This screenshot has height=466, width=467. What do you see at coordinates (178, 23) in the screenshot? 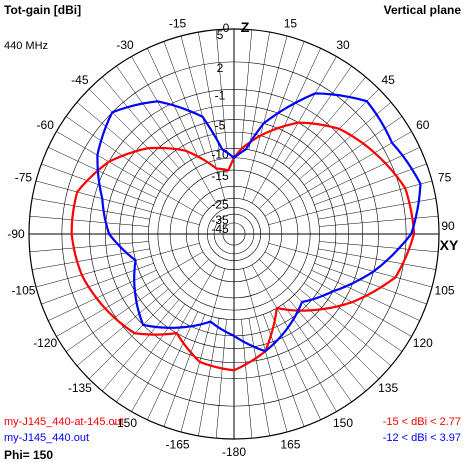
I see `angle-tick-label: -15` at bounding box center [178, 23].